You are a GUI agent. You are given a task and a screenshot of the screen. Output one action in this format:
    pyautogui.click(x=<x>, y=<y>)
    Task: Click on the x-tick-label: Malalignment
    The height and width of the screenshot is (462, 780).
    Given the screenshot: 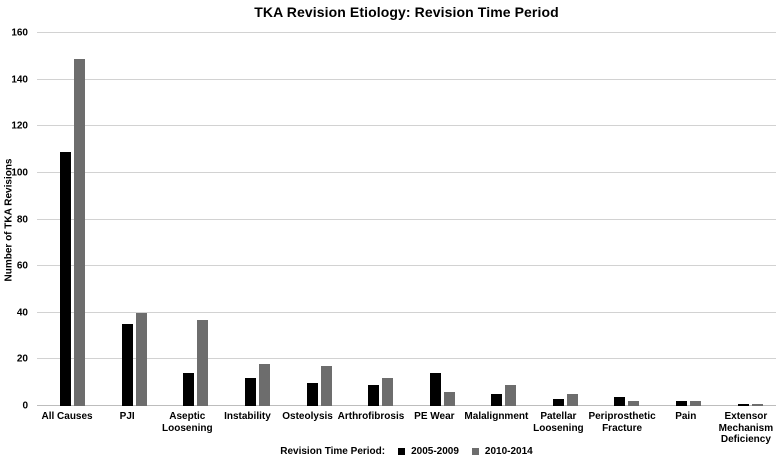 What is the action you would take?
    pyautogui.click(x=496, y=416)
    